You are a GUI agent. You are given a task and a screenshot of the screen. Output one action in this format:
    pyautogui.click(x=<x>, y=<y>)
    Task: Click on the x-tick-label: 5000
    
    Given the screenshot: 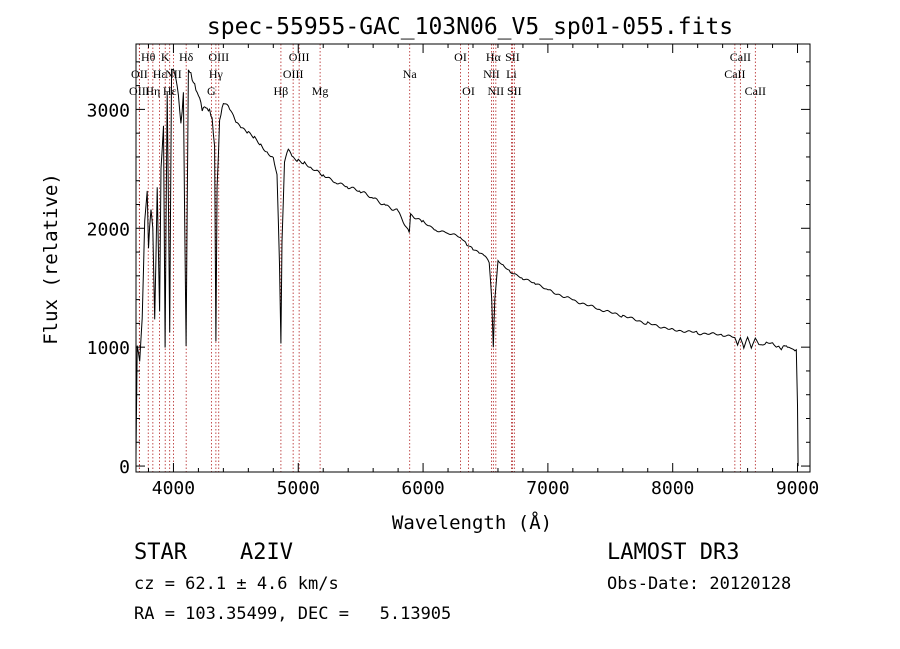 What is the action you would take?
    pyautogui.click(x=298, y=488)
    